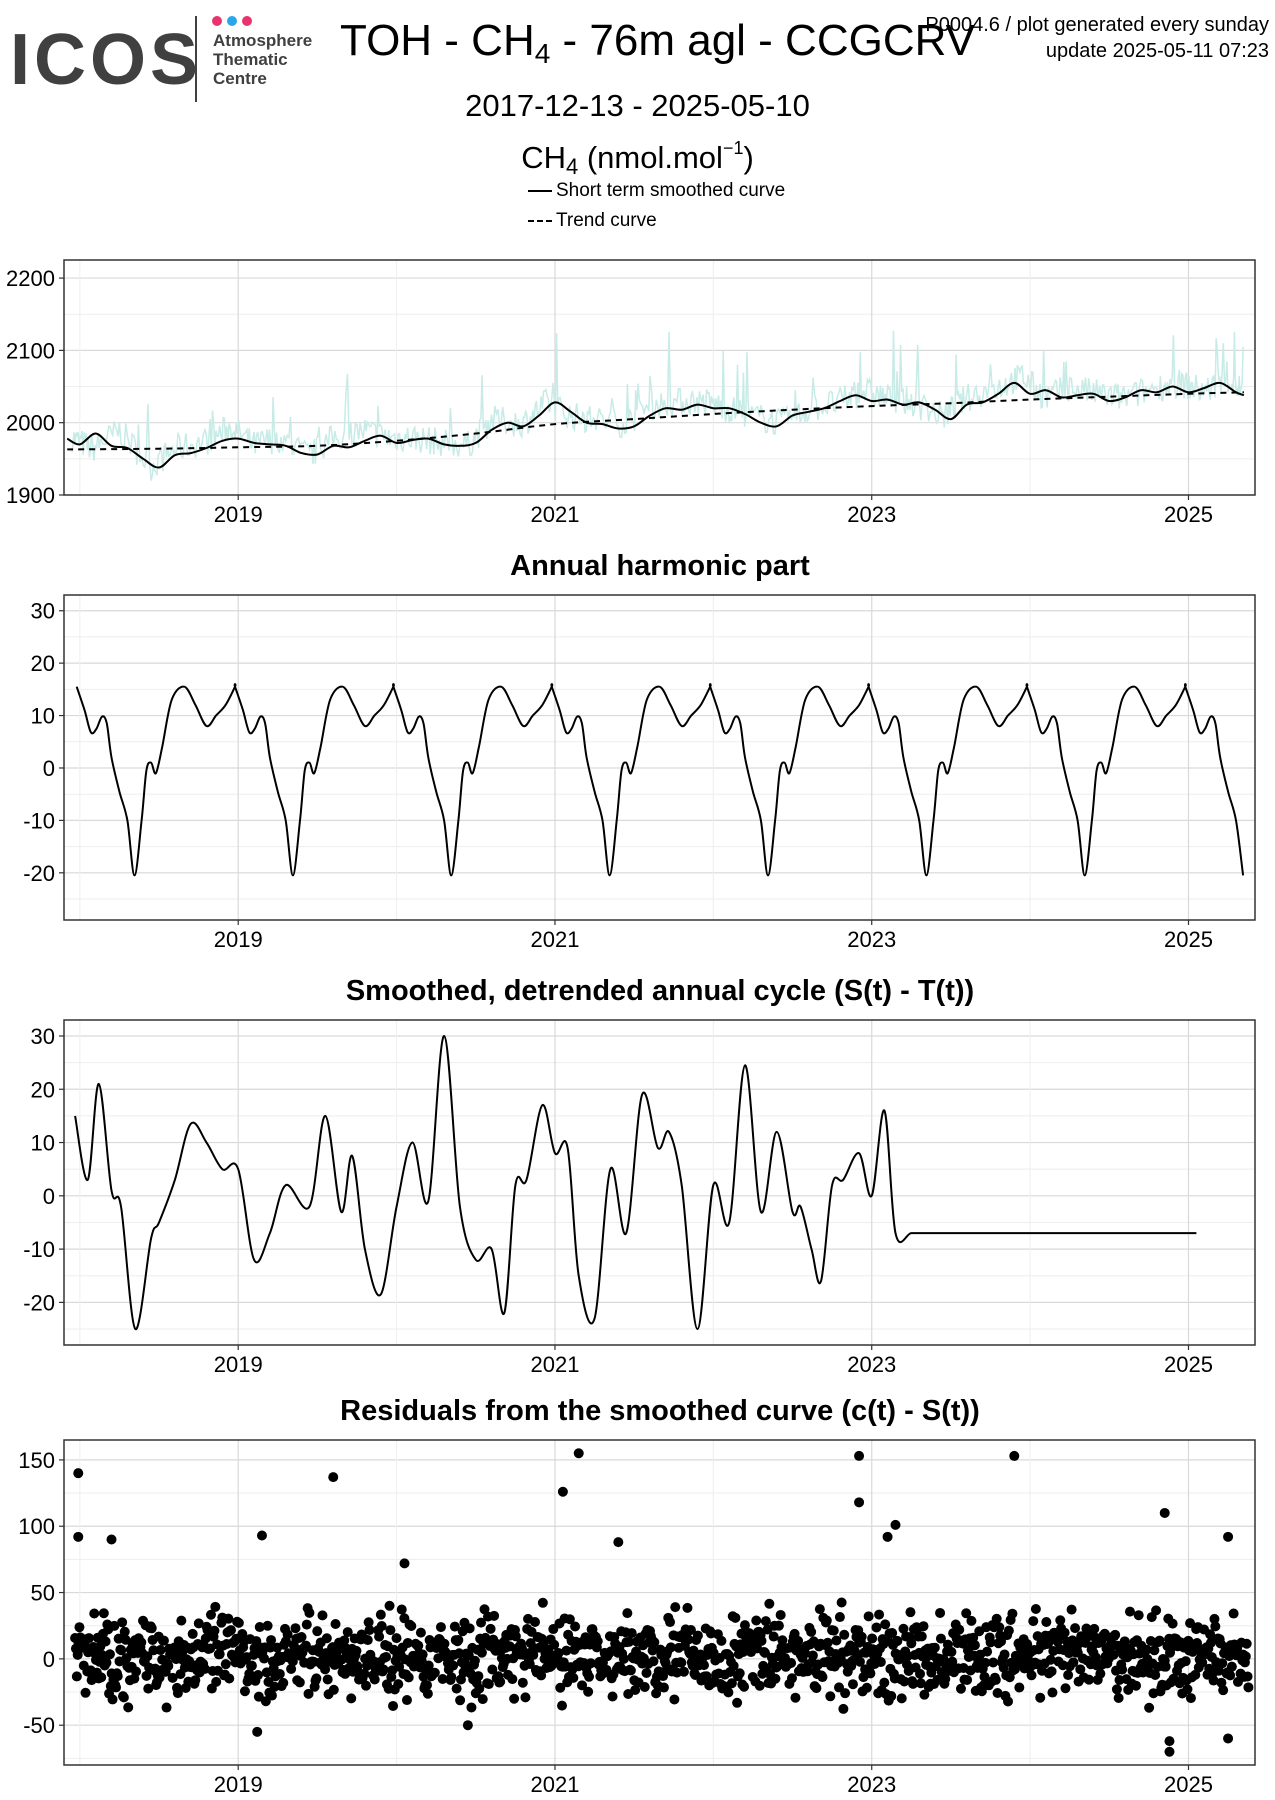  Describe the element at coordinates (540, 221) in the screenshot. I see `legend-key-dashed` at that location.